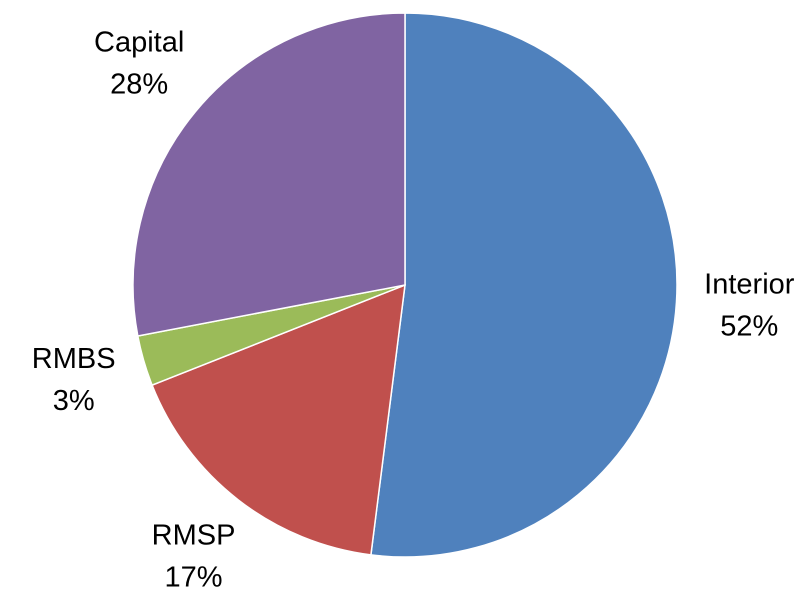 This screenshot has width=810, height=591. What do you see at coordinates (74, 401) in the screenshot?
I see `slice-value-label: 3%` at bounding box center [74, 401].